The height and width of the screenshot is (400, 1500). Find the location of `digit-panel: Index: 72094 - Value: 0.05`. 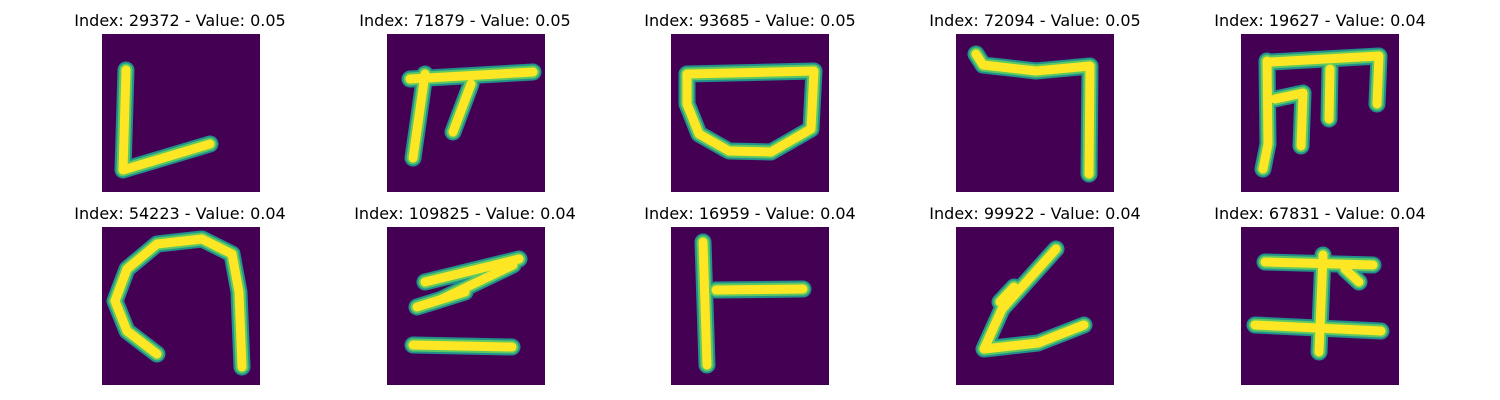

digit-panel: Index: 72094 - Value: 0.05 is located at coordinates (1035, 101).